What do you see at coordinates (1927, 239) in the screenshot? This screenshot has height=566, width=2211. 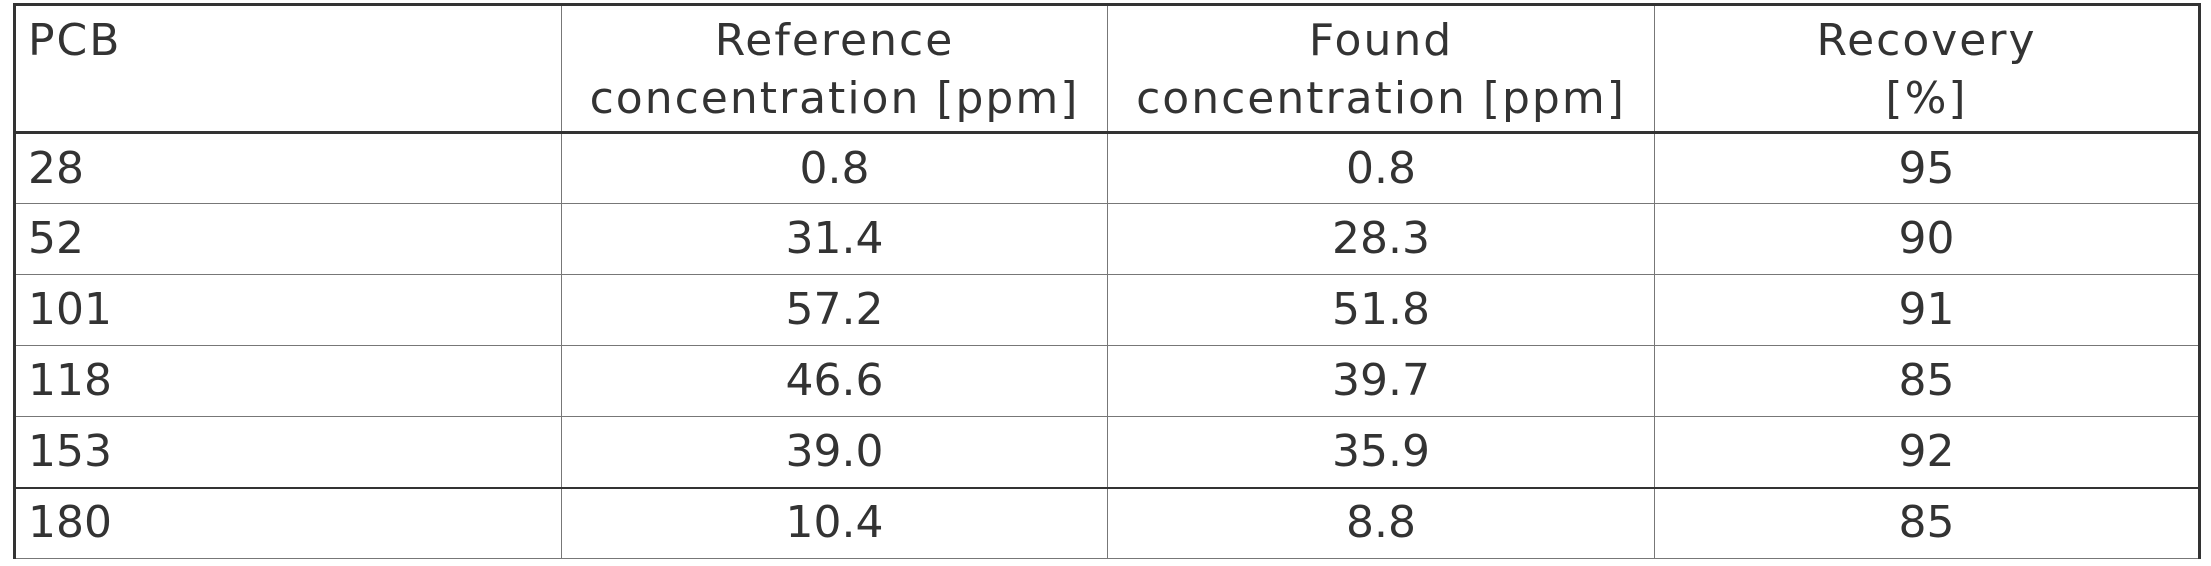 I see `table-cell: 90` at bounding box center [1927, 239].